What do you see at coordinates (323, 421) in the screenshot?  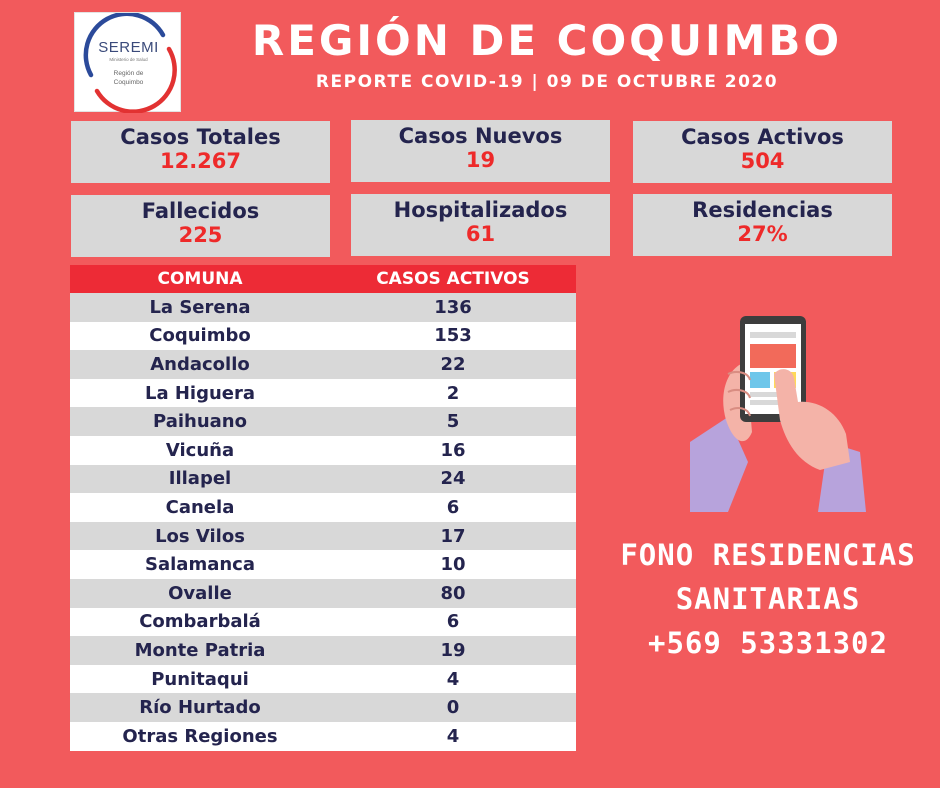 I see `table-row: Paihuano 5` at bounding box center [323, 421].